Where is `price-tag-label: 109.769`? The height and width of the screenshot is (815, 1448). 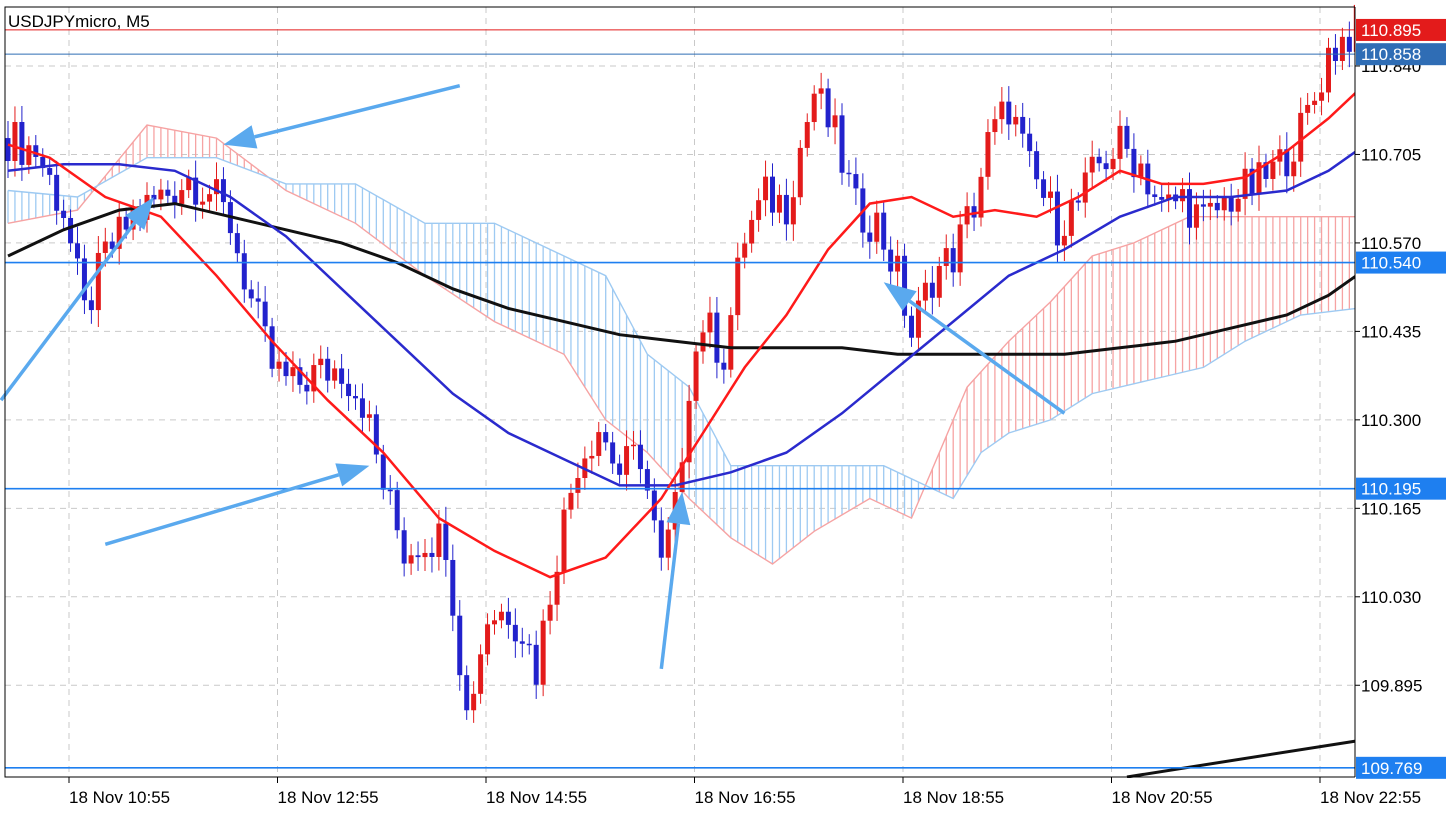
price-tag-label: 109.769 is located at coordinates (1391, 768).